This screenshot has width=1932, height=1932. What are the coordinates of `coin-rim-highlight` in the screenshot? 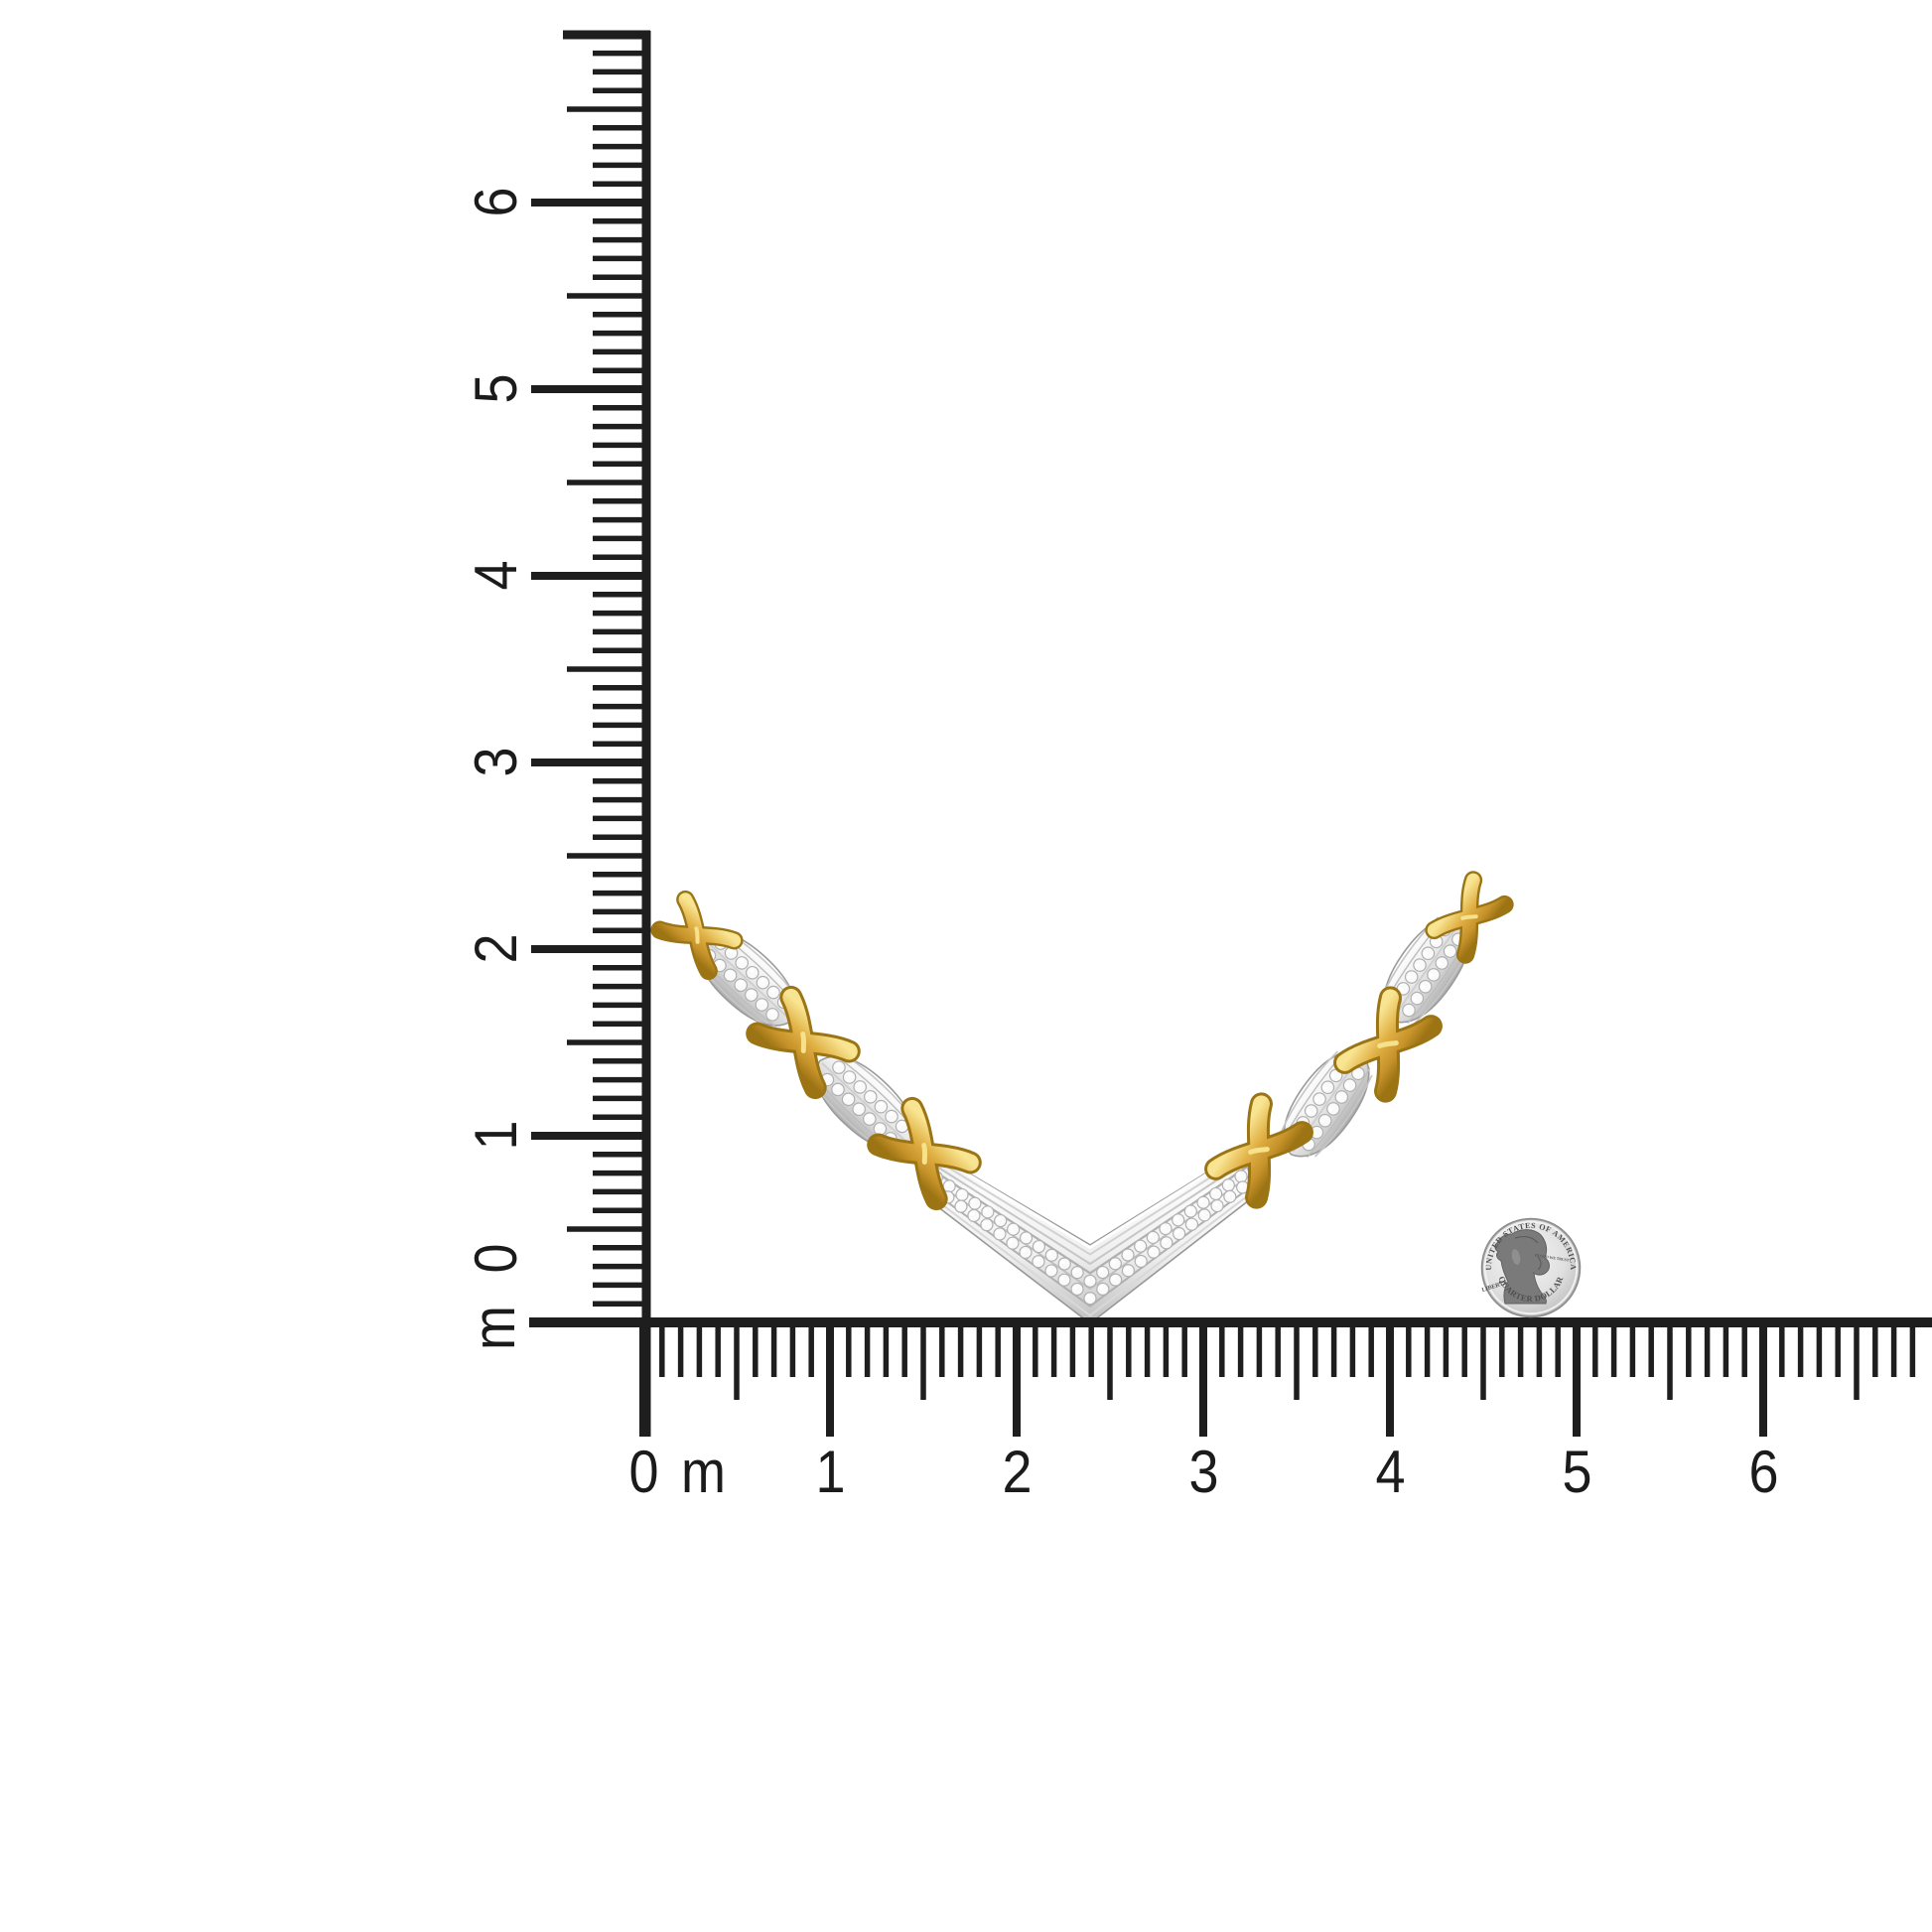 It's located at (1531, 1268).